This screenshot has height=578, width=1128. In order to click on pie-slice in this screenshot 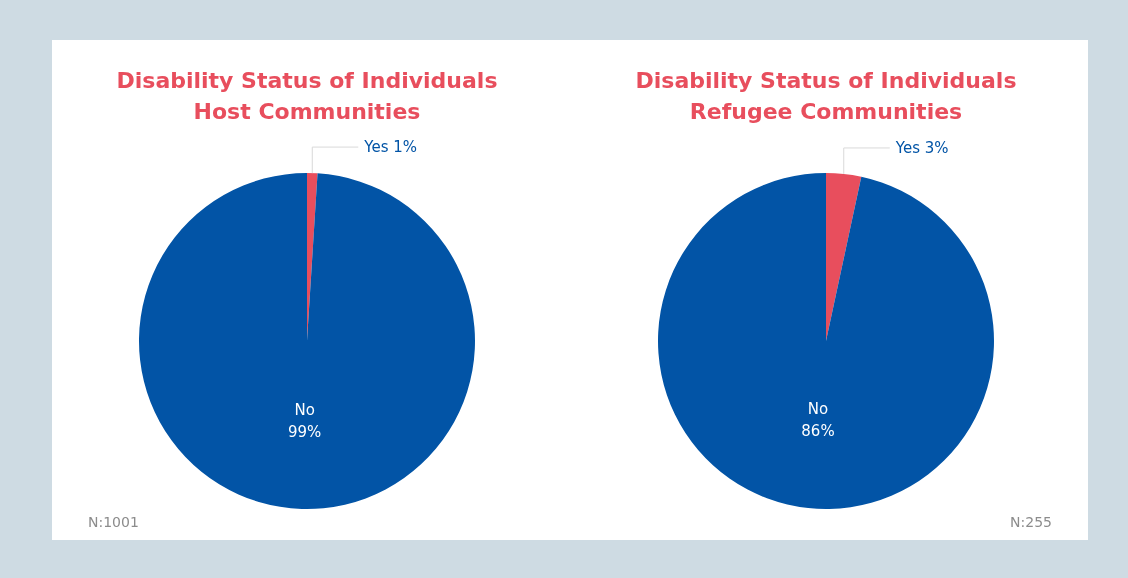, I will do `click(844, 257)`.